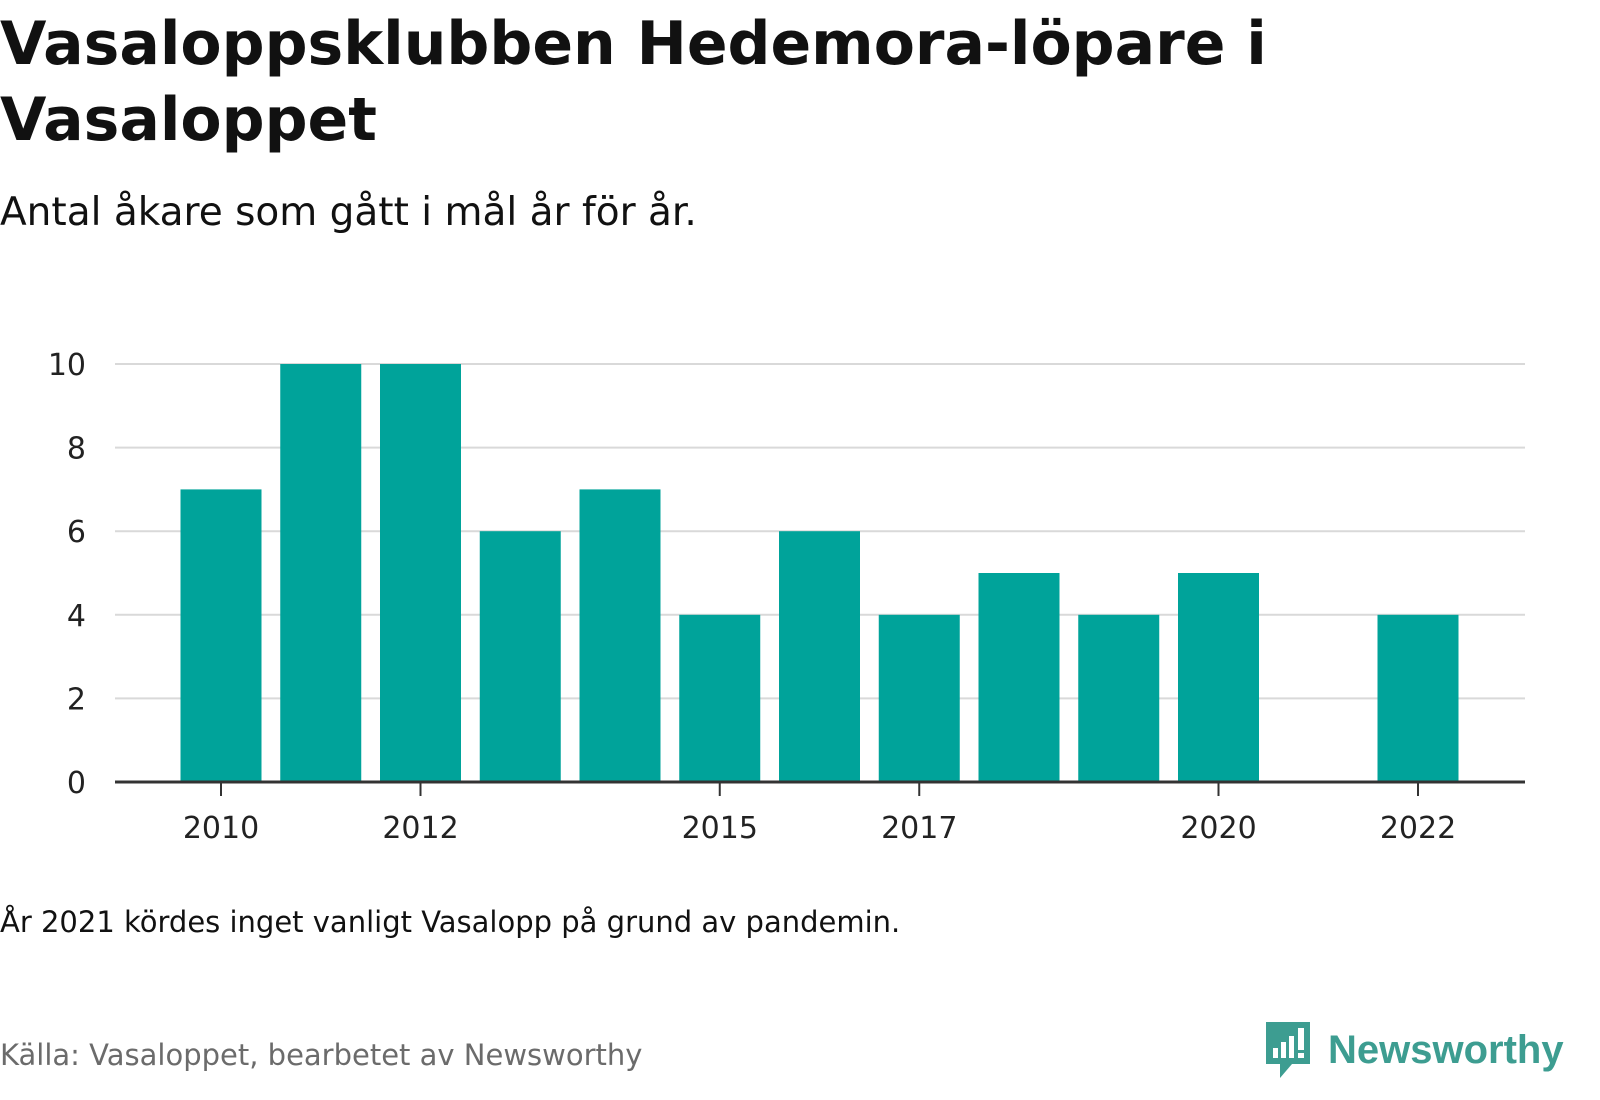 This screenshot has height=1100, width=1600. What do you see at coordinates (76, 532) in the screenshot?
I see `y-tick-label: 6` at bounding box center [76, 532].